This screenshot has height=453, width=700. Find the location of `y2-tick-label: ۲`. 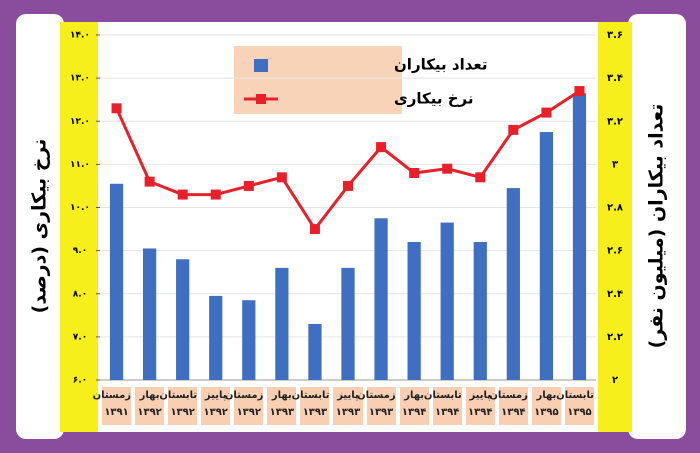

y2-tick-label: ۲ is located at coordinates (615, 380).